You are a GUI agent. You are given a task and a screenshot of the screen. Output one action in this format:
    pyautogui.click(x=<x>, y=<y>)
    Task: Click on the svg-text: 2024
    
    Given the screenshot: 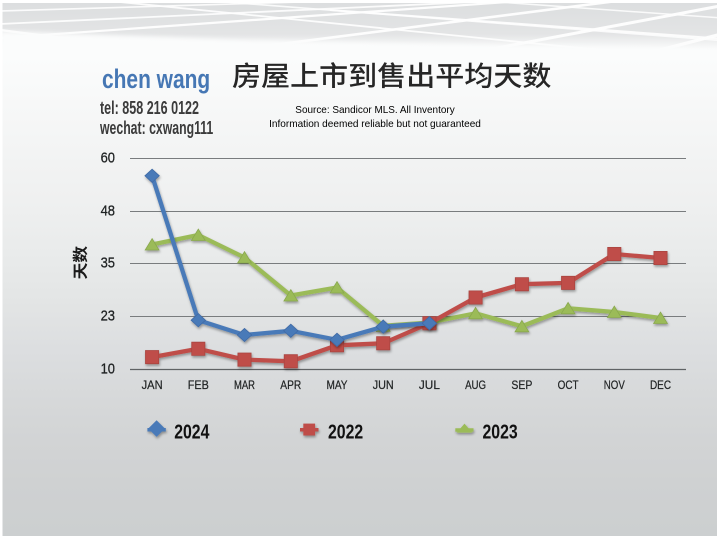 What is the action you would take?
    pyautogui.click(x=192, y=431)
    